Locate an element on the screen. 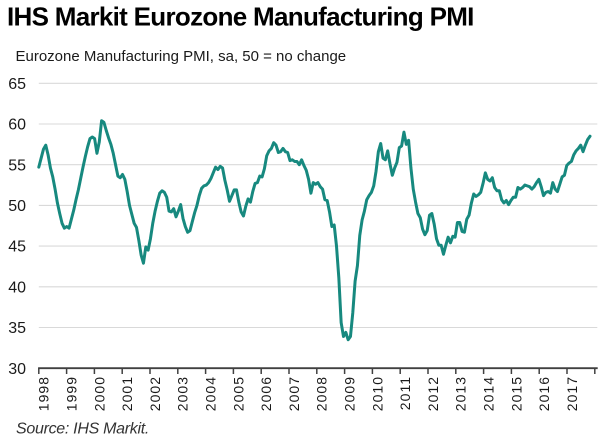  svg-text: 2015 is located at coordinates (516, 393).